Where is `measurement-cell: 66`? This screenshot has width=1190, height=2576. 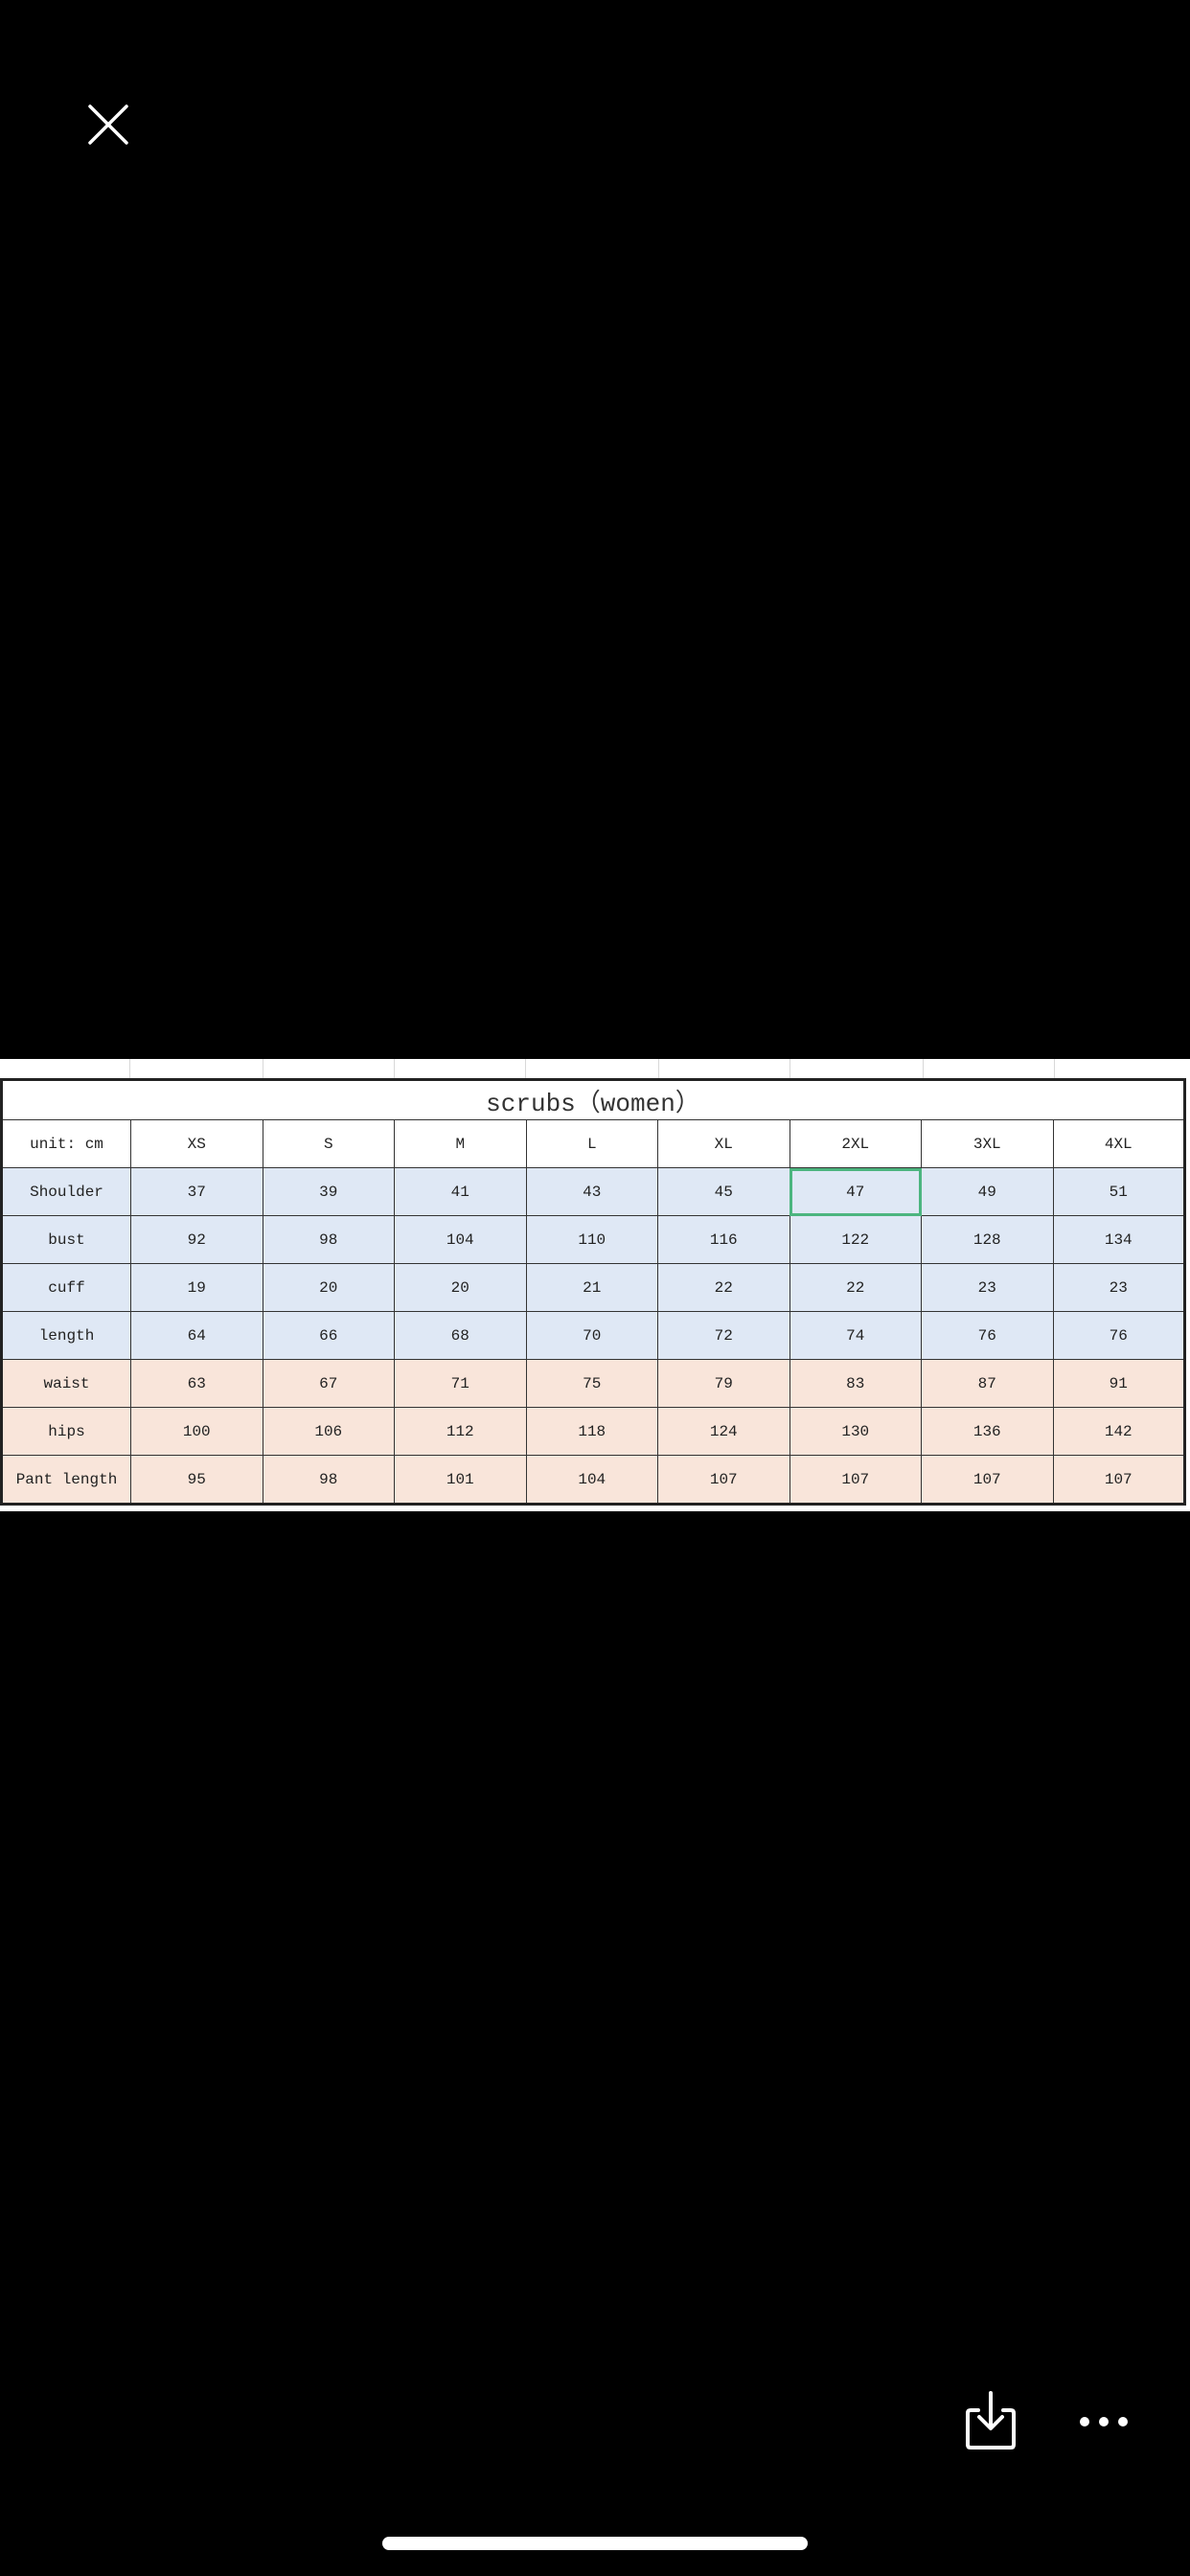
measurement-cell: 66 is located at coordinates (328, 1335).